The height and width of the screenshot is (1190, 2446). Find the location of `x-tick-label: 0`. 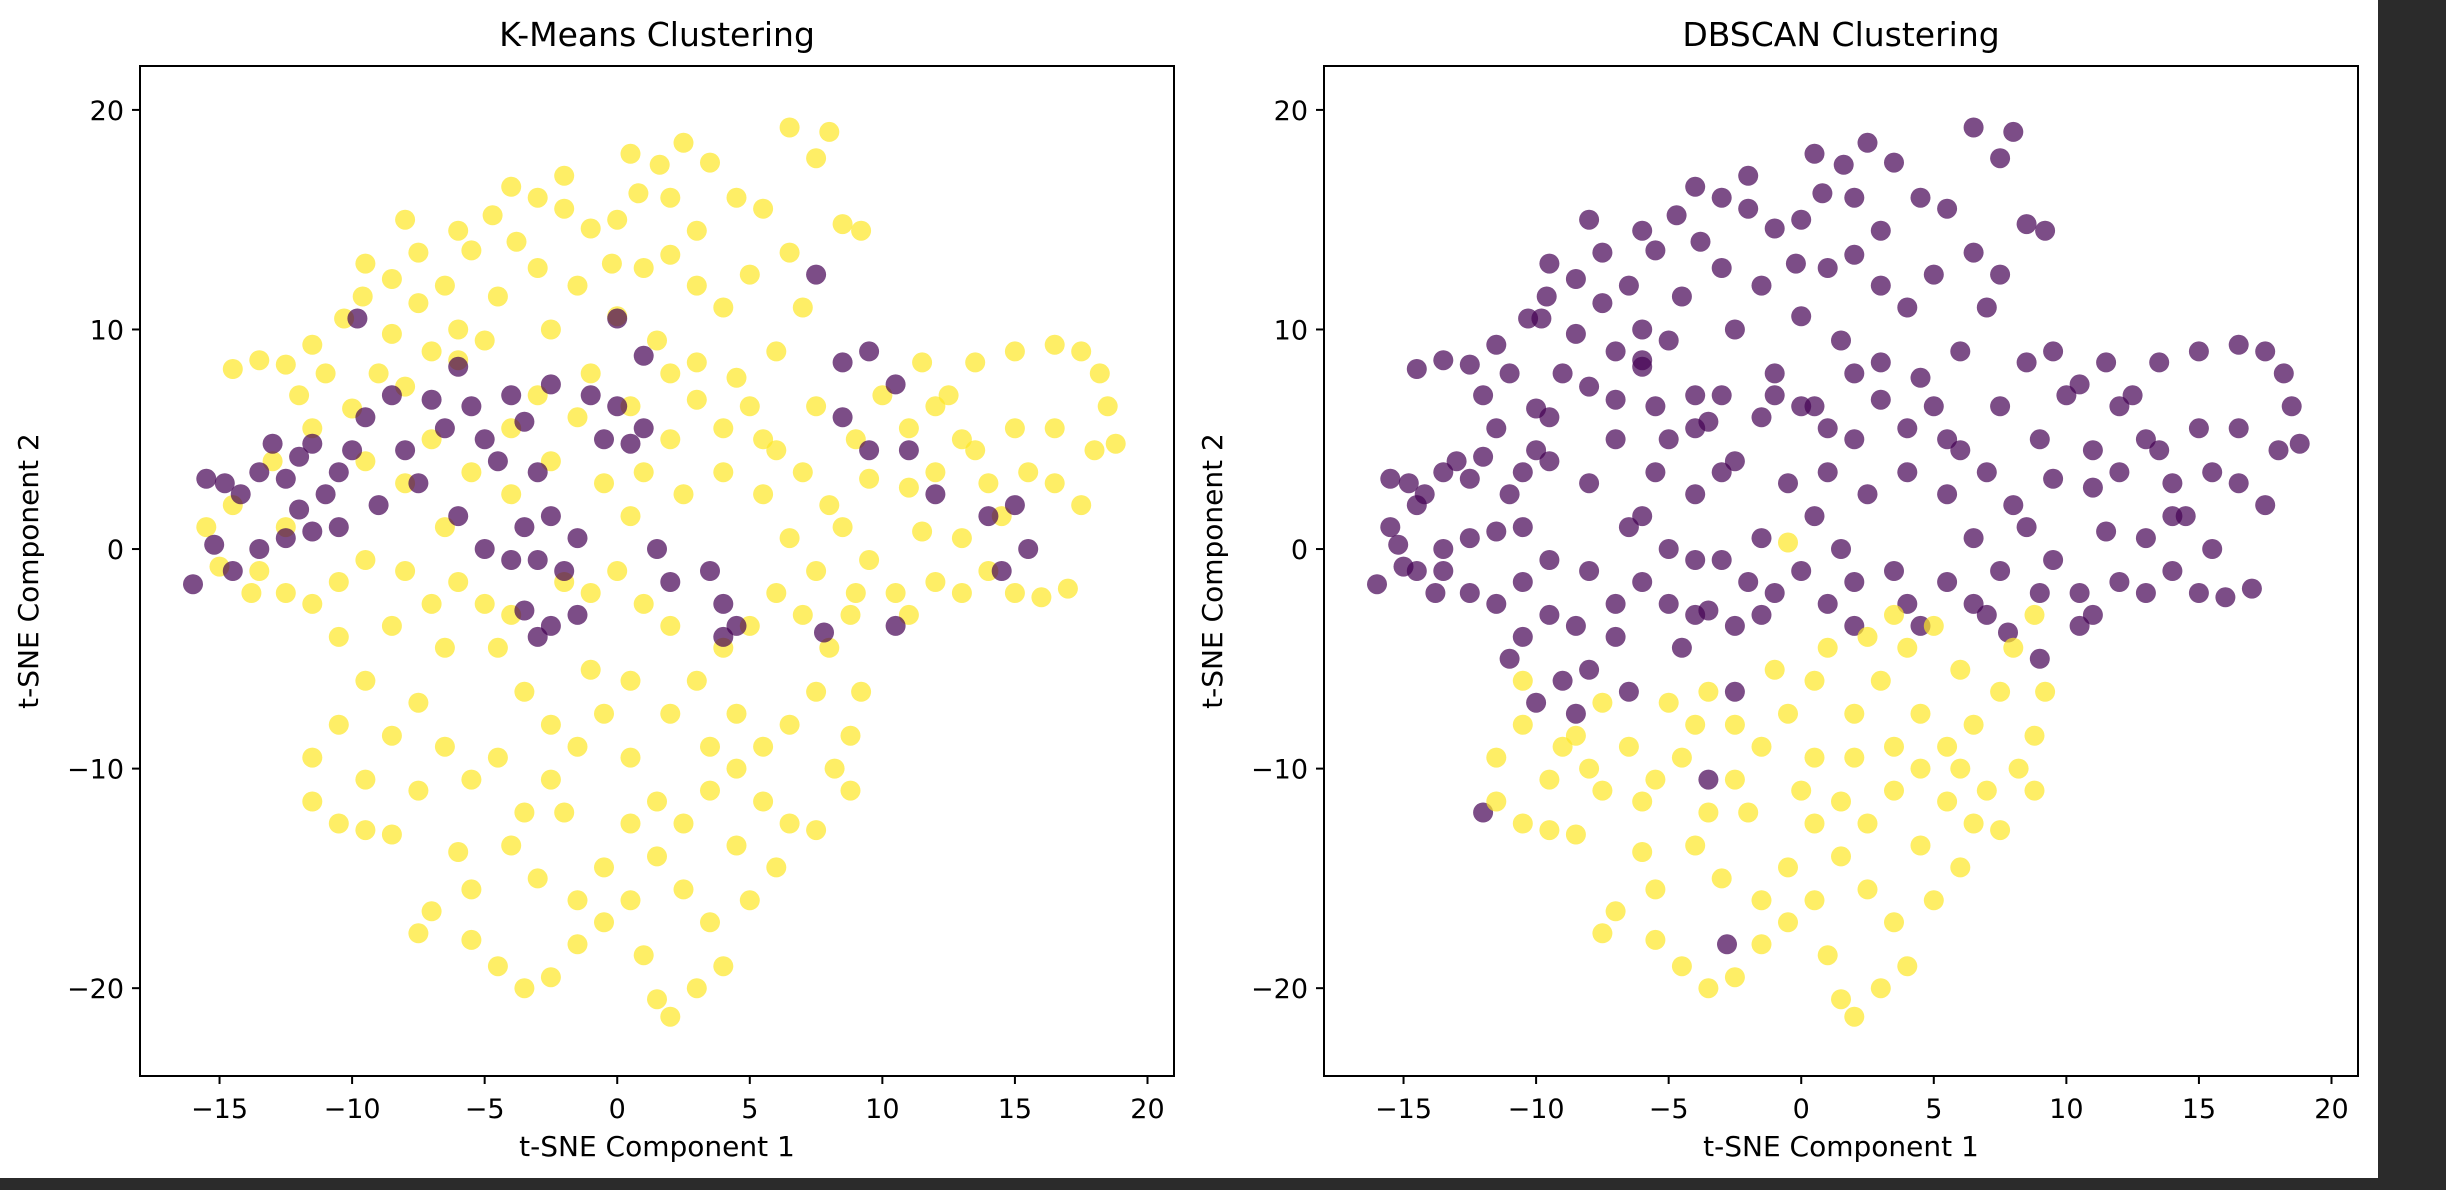

x-tick-label: 0 is located at coordinates (1801, 1109).